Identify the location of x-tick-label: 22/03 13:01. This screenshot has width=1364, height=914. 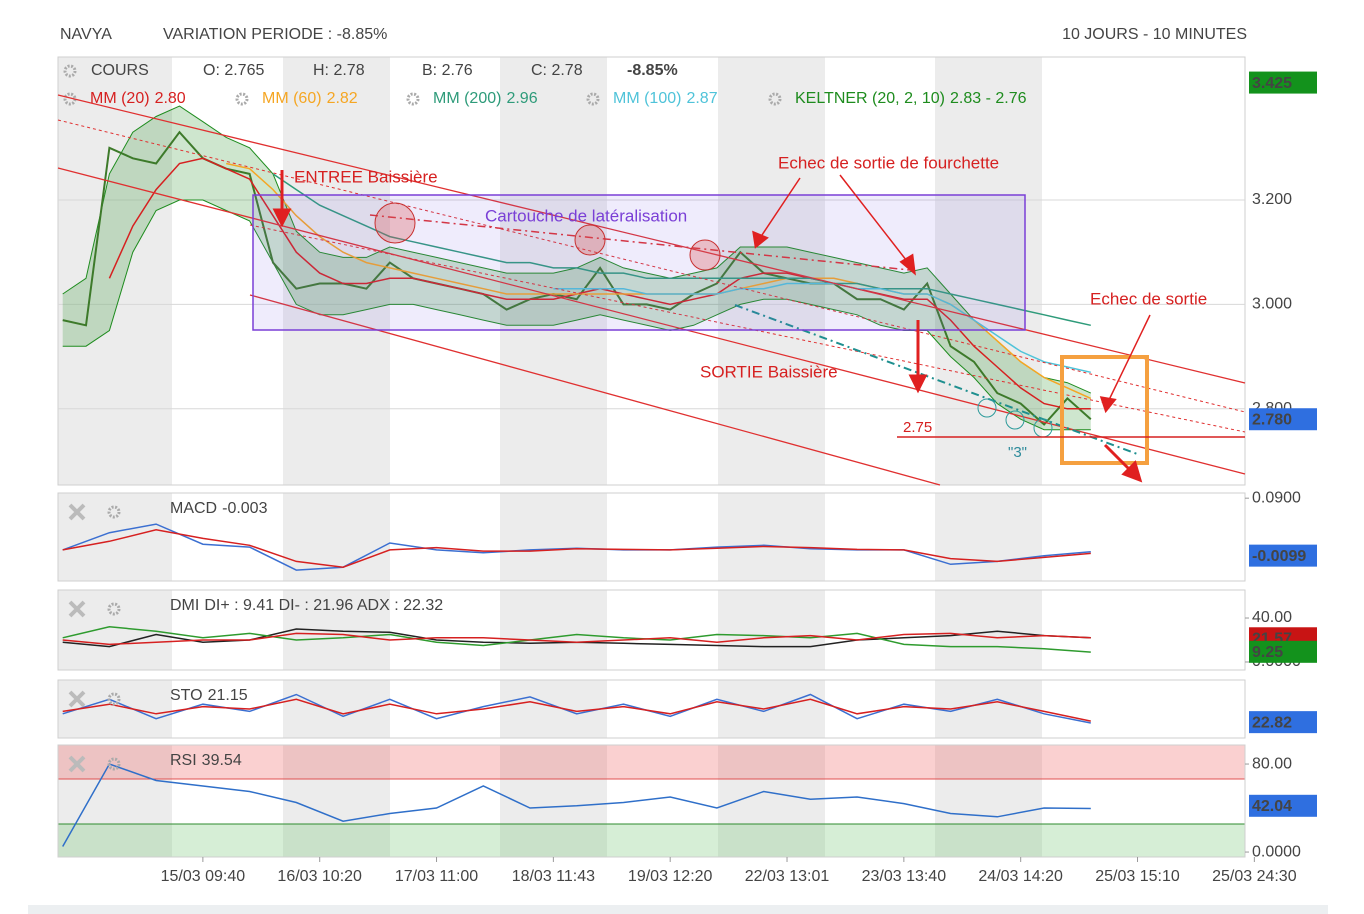
(787, 876).